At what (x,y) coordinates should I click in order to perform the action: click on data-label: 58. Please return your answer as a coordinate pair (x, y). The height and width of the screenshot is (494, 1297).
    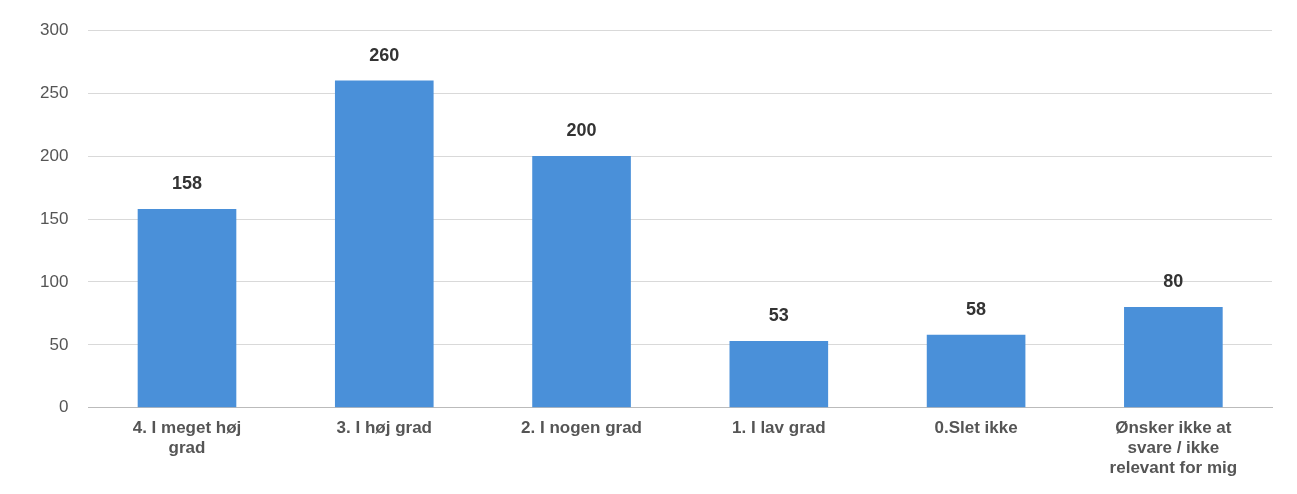
    Looking at the image, I should click on (976, 308).